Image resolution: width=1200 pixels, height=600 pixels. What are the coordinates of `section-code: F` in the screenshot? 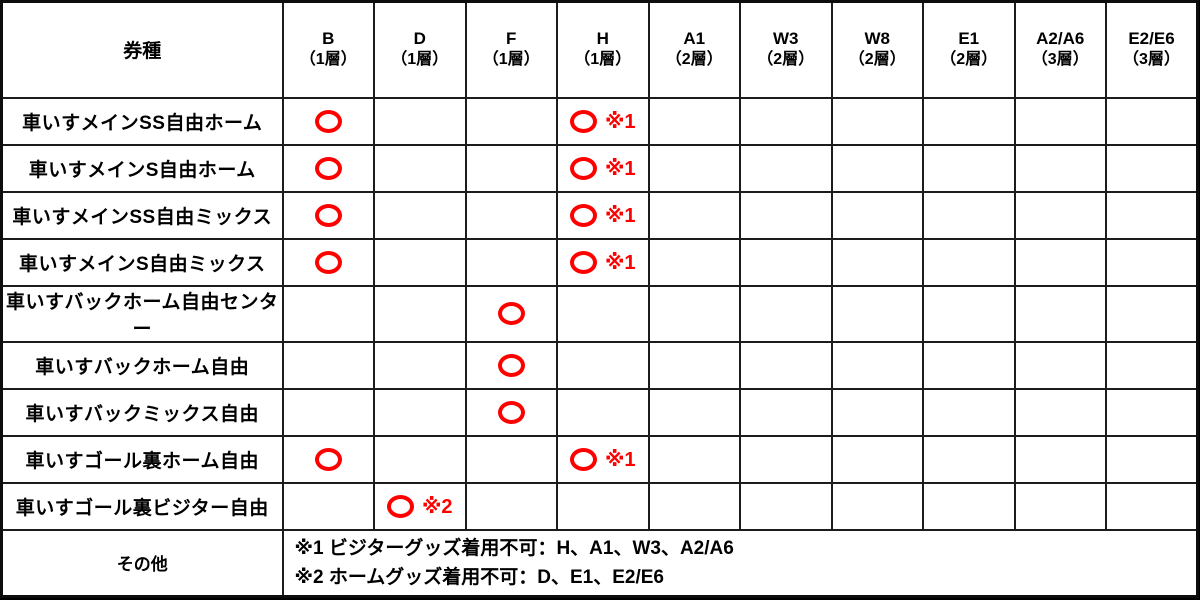 It's located at (511, 39).